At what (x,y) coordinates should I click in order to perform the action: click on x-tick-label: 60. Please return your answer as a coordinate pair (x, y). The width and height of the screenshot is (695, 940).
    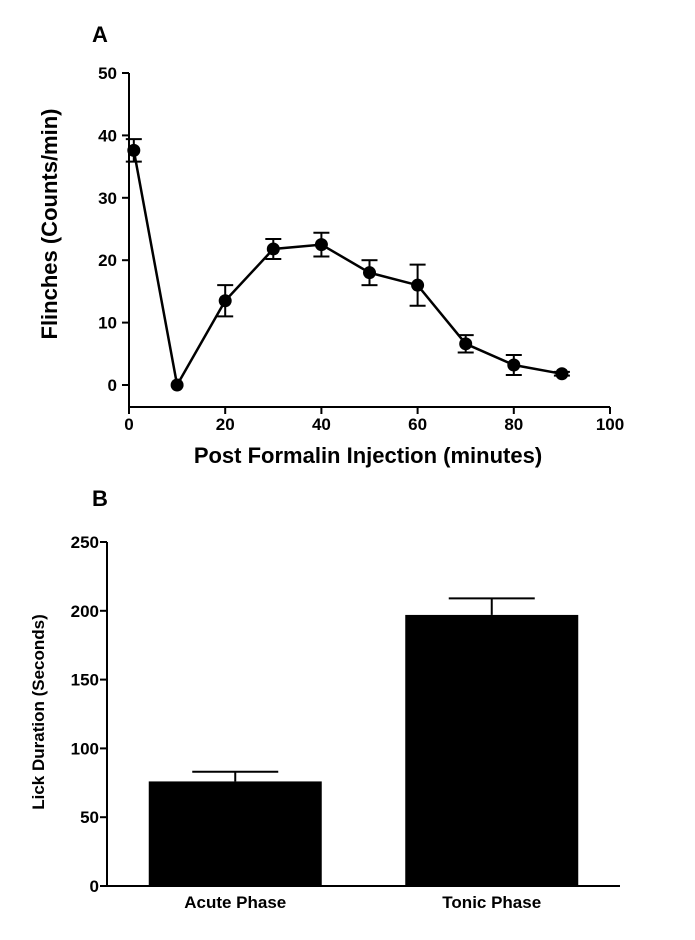
    Looking at the image, I should click on (417, 424).